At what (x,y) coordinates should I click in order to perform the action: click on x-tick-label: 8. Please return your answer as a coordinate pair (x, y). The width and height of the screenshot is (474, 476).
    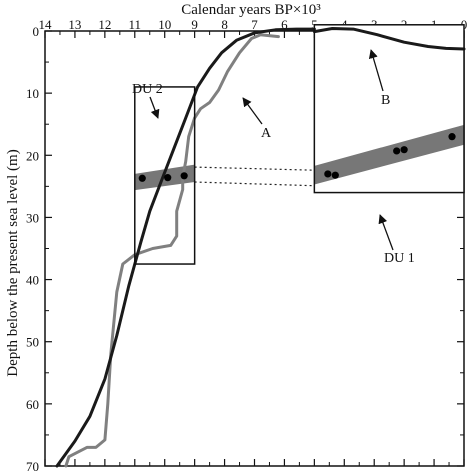
    Looking at the image, I should click on (224, 24).